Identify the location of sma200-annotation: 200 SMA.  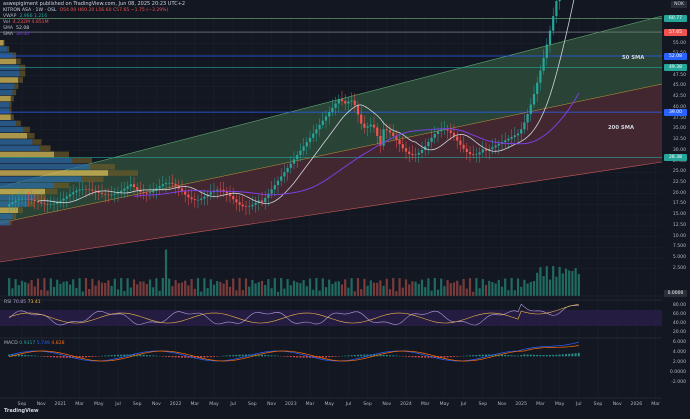
(621, 128).